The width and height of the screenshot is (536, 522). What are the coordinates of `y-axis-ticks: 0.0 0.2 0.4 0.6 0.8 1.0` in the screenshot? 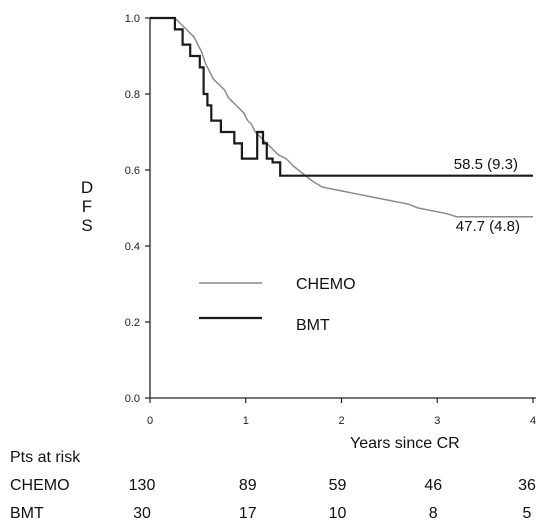 It's located at (137, 209).